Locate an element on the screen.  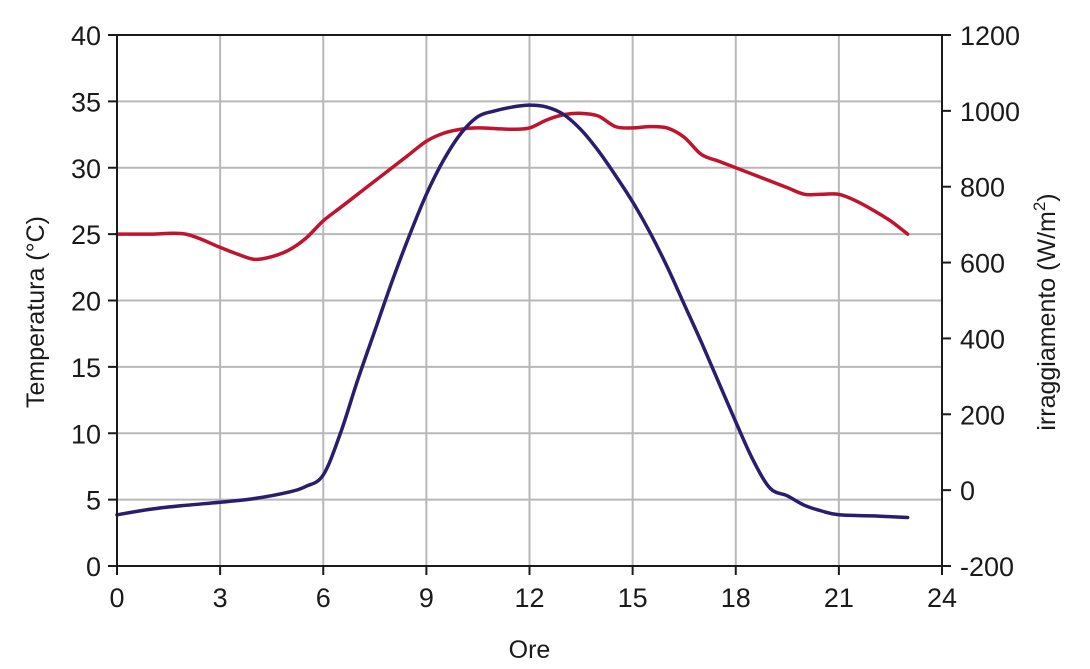
x-tick-label: 9 is located at coordinates (426, 598).